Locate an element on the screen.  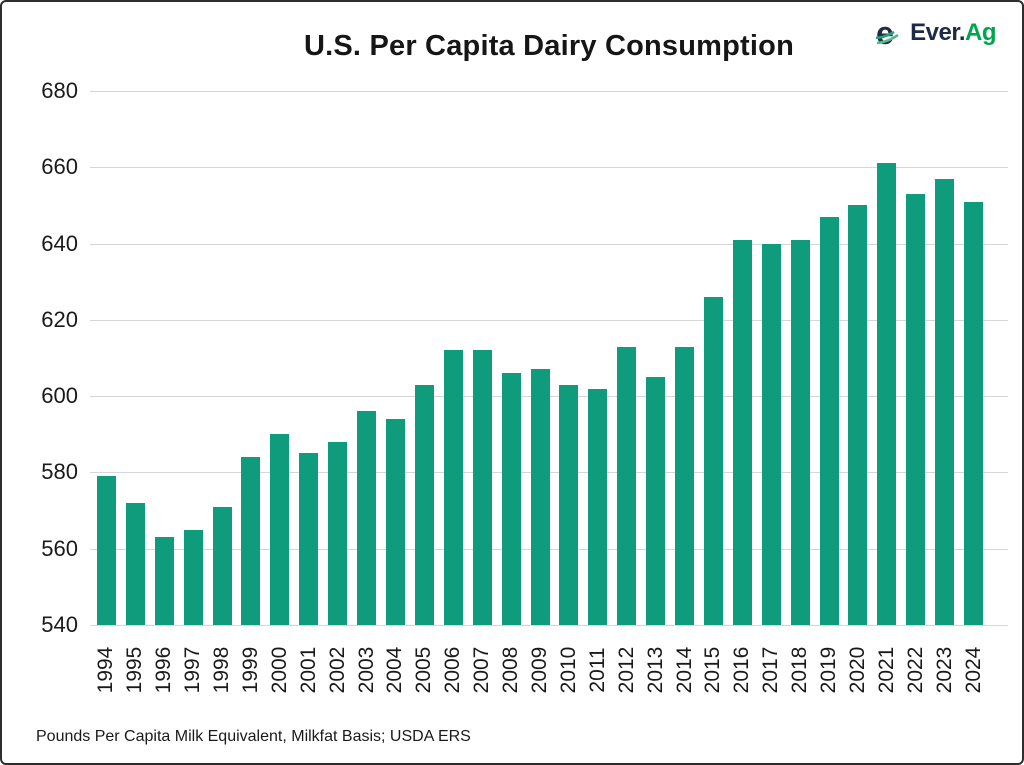
bar-2024 is located at coordinates (974, 413).